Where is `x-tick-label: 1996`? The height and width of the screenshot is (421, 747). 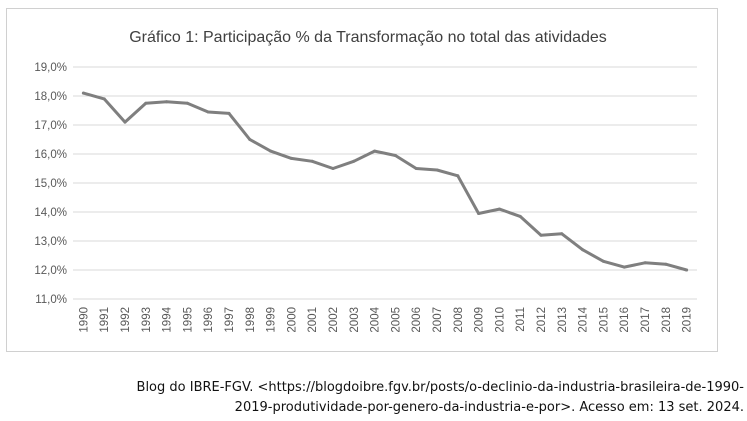 x-tick-label: 1996 is located at coordinates (209, 320).